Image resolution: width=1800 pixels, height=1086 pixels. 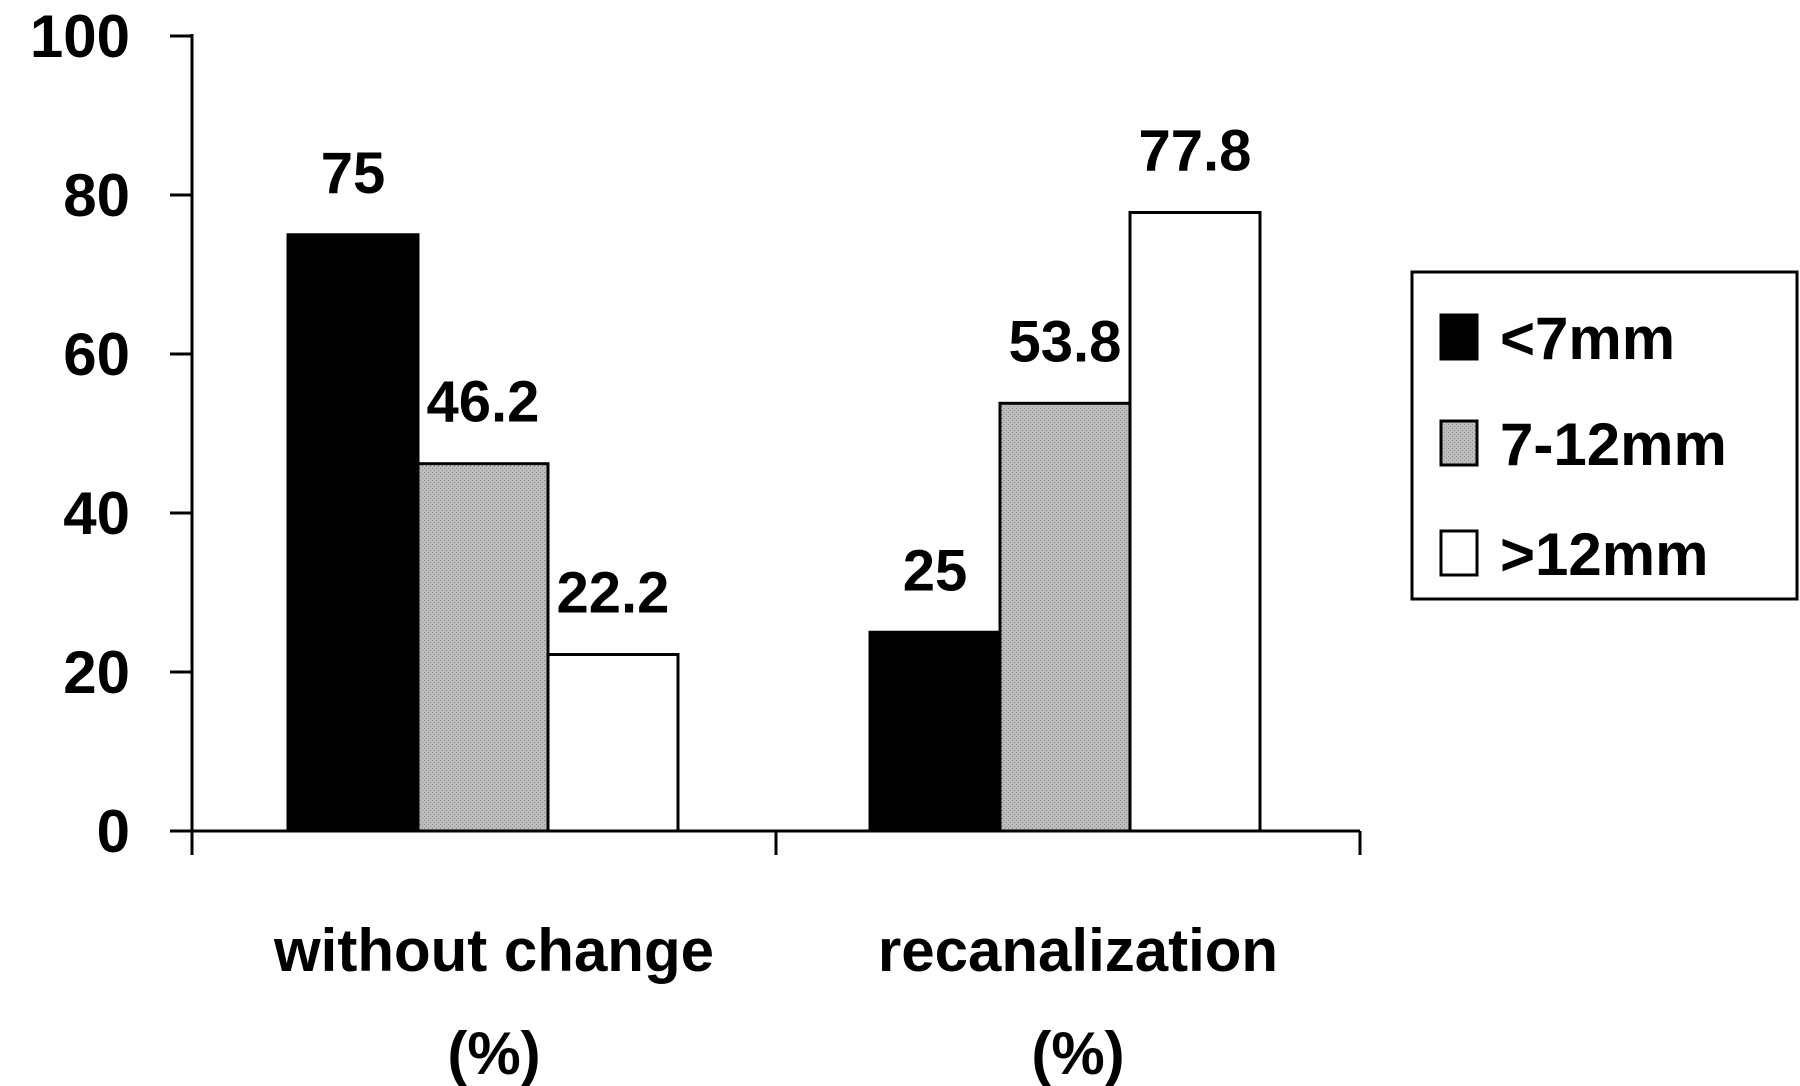 I want to click on y-tick-label: 60, so click(x=96, y=354).